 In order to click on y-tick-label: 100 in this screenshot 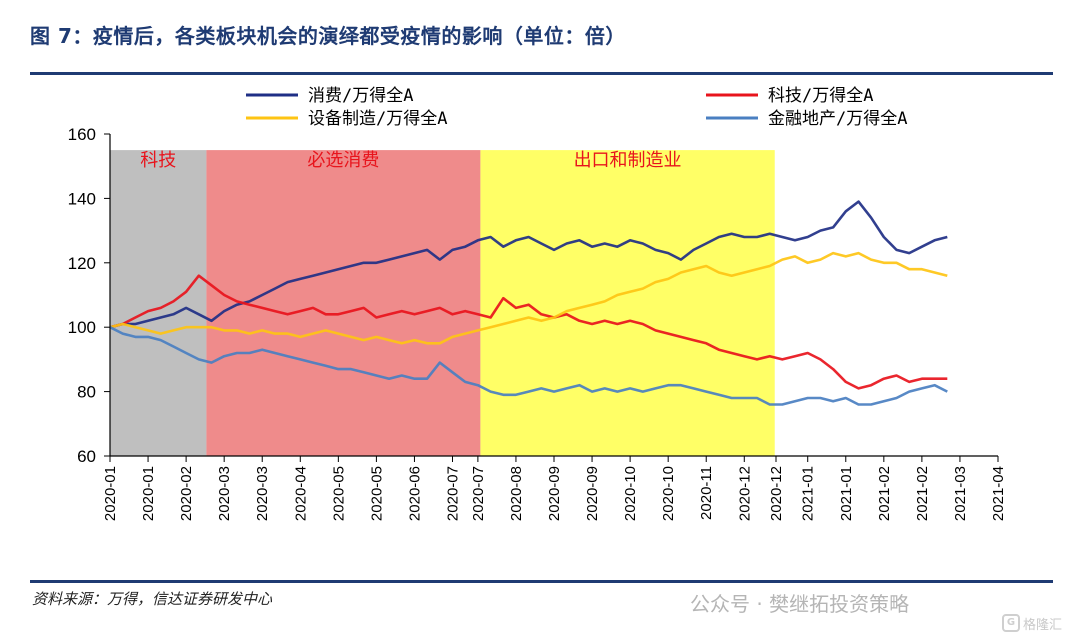, I will do `click(82, 327)`.